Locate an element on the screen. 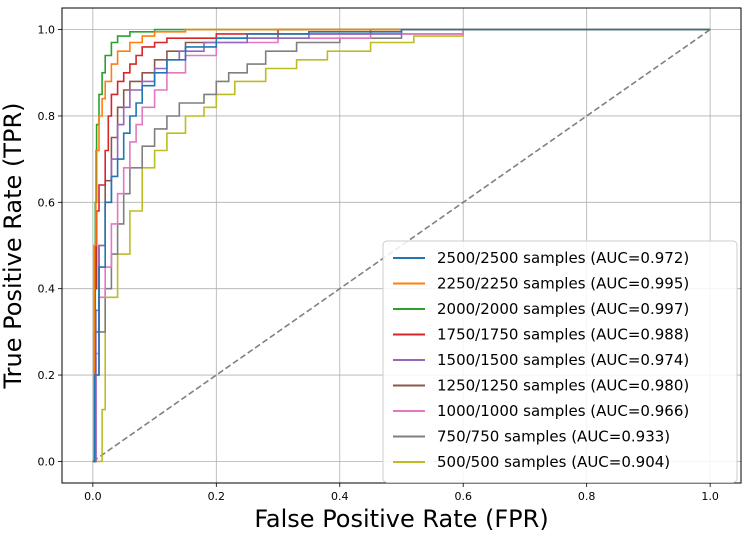 This screenshot has width=747, height=533. y-axis-ticks: 0.0 0.2 0.4 0.6 0.8 1.0 is located at coordinates (50, 246).